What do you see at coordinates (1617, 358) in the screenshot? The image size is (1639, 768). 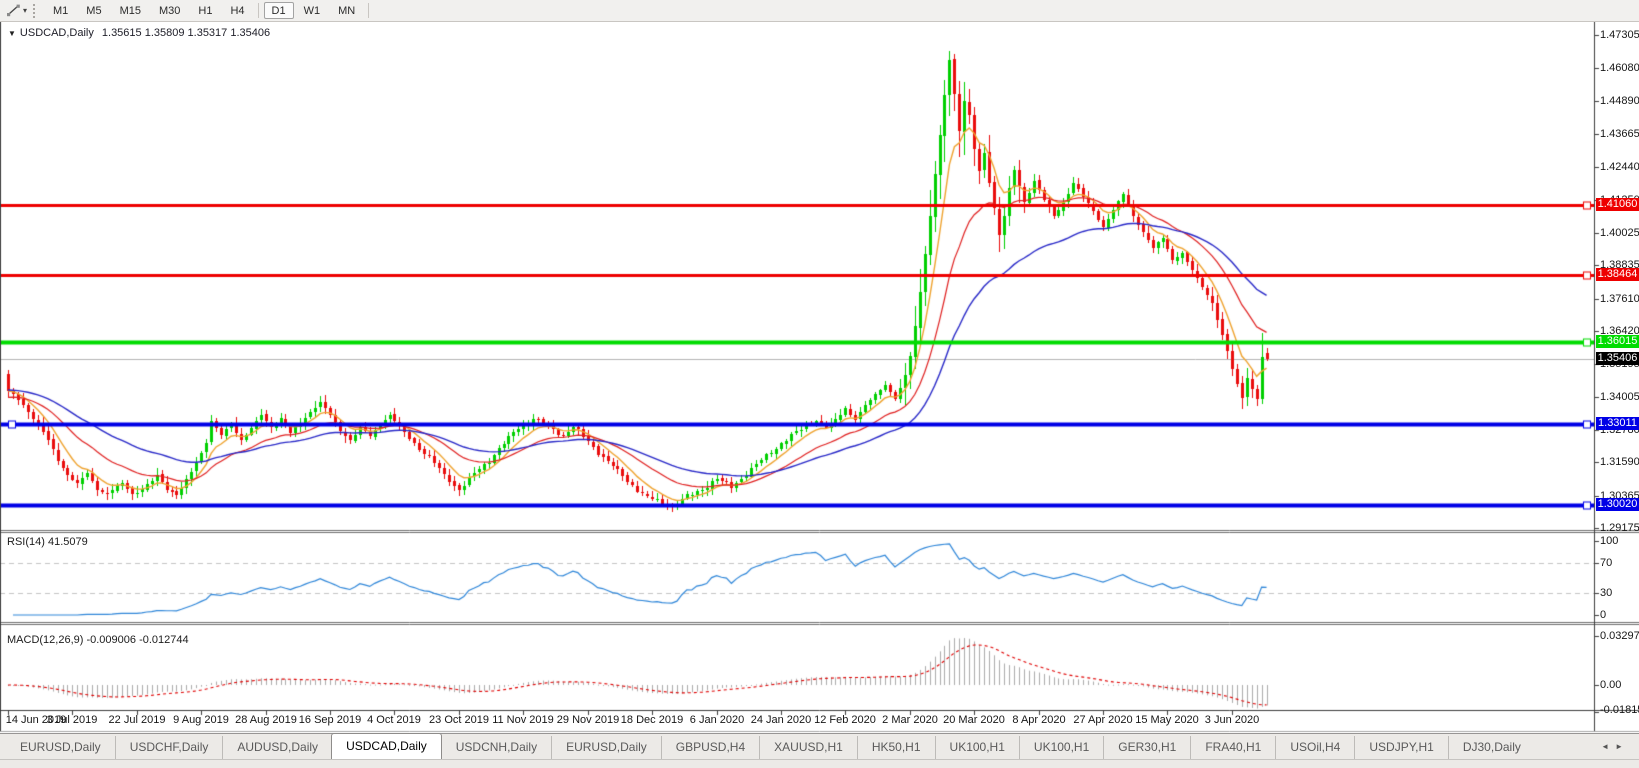 I see `current-price-badge: 1.35406` at bounding box center [1617, 358].